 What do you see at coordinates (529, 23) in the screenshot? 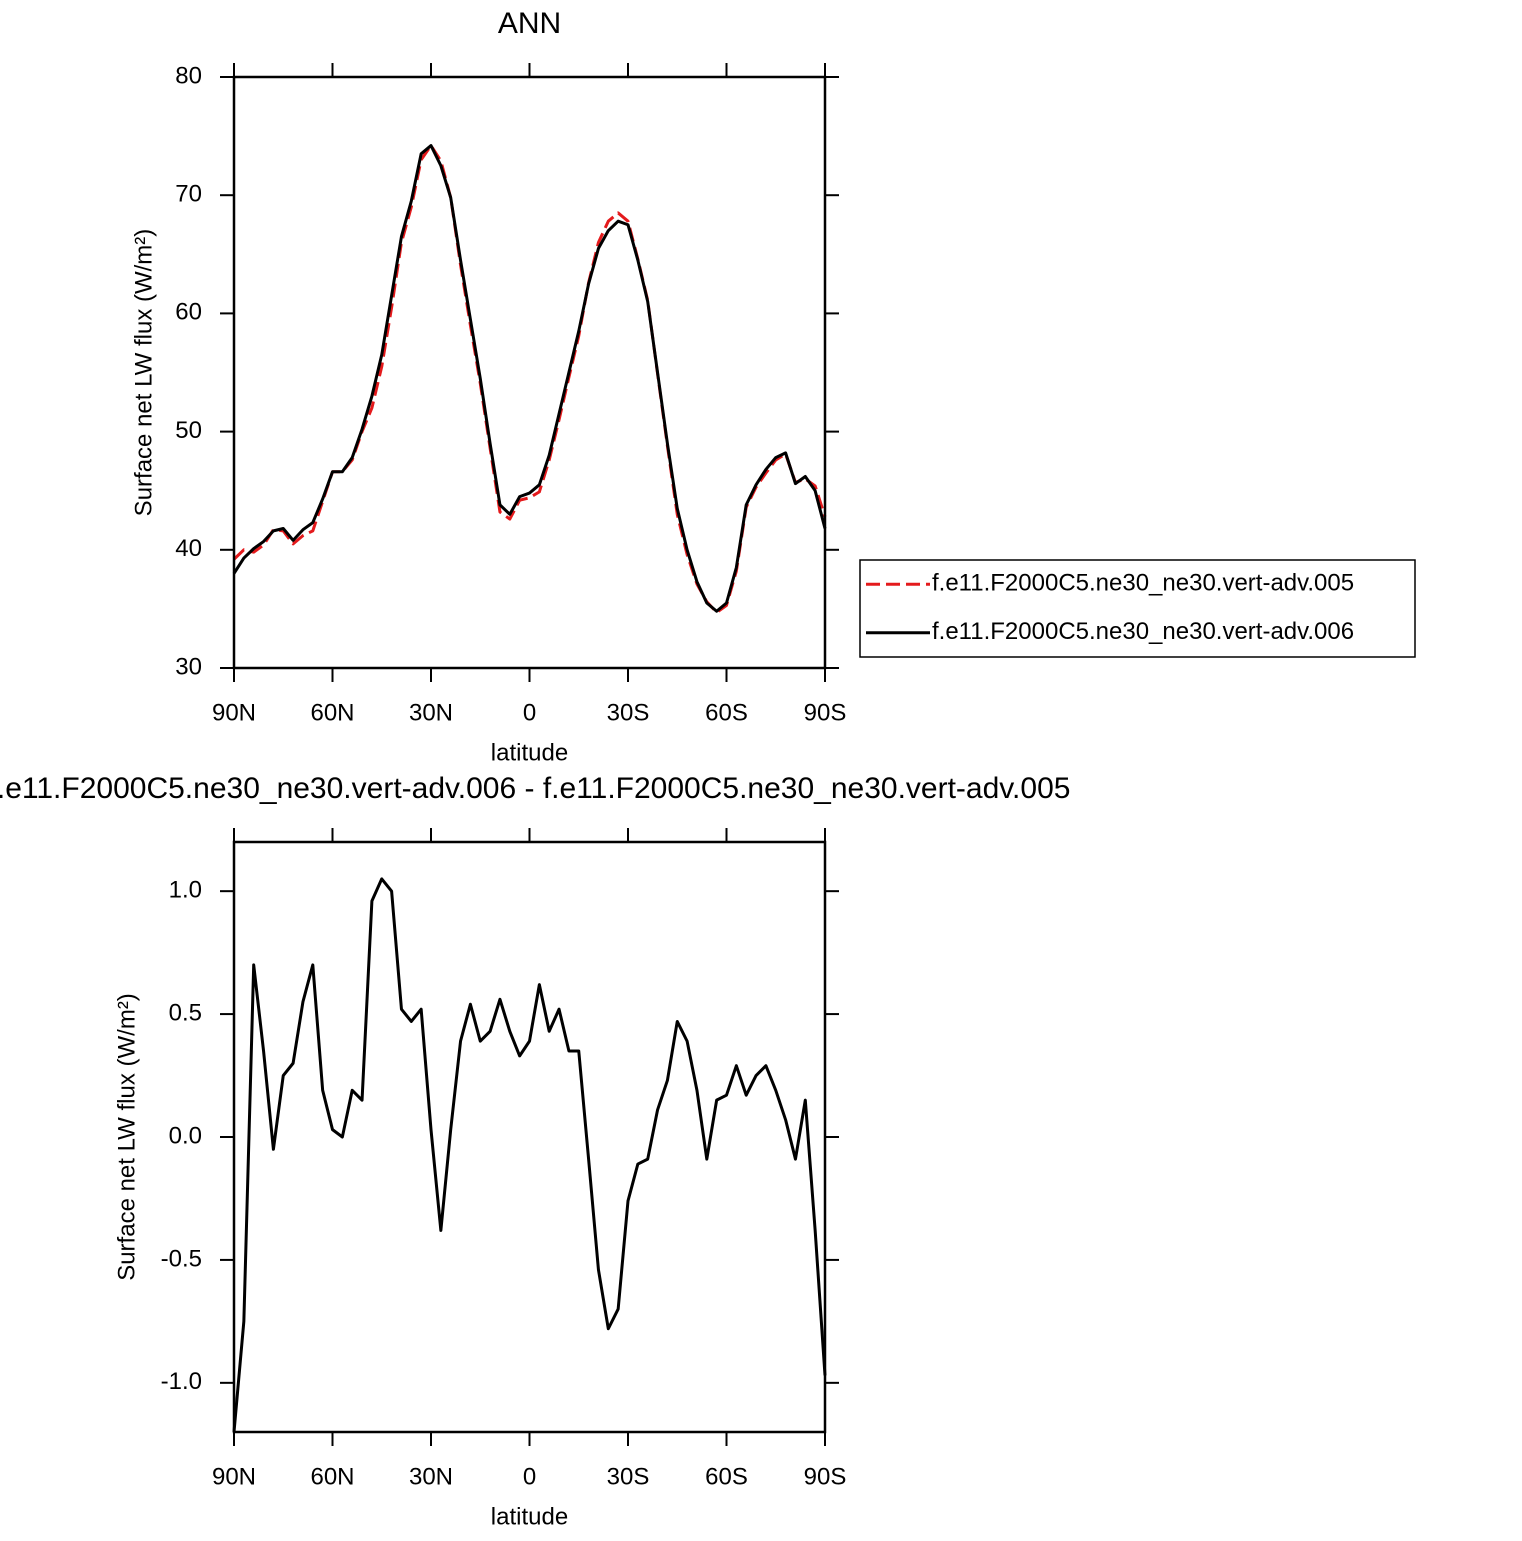
I see `chart-title: ANN` at bounding box center [529, 23].